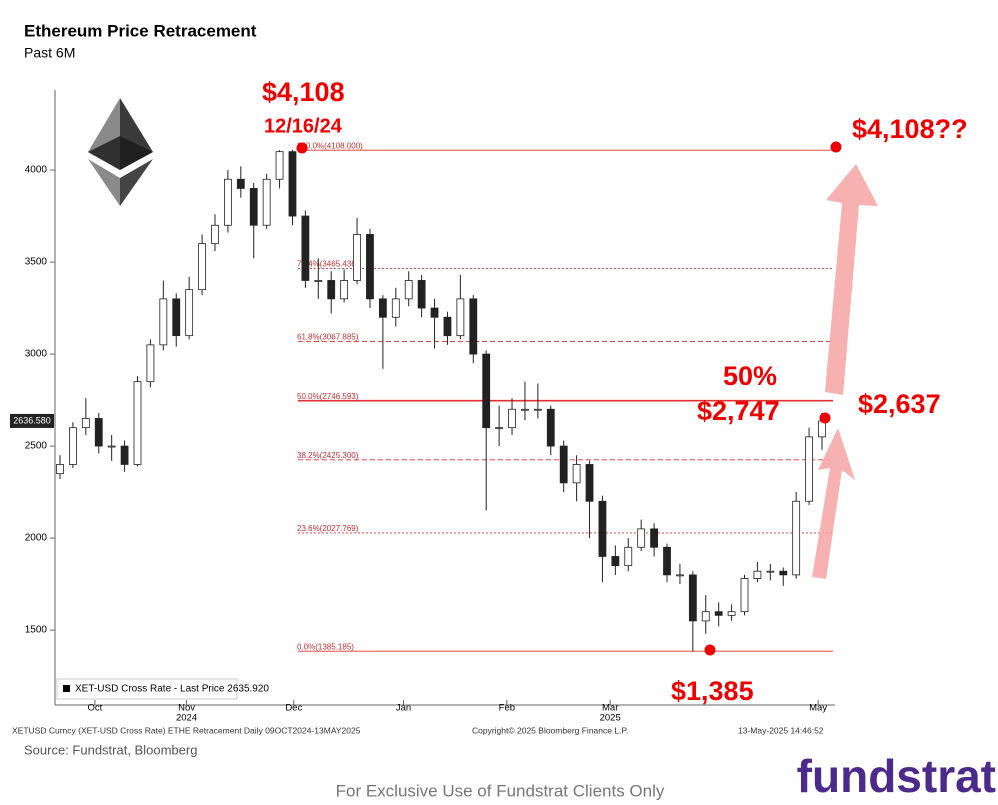 This screenshot has width=998, height=805. I want to click on annotation: $2,747, so click(738, 411).